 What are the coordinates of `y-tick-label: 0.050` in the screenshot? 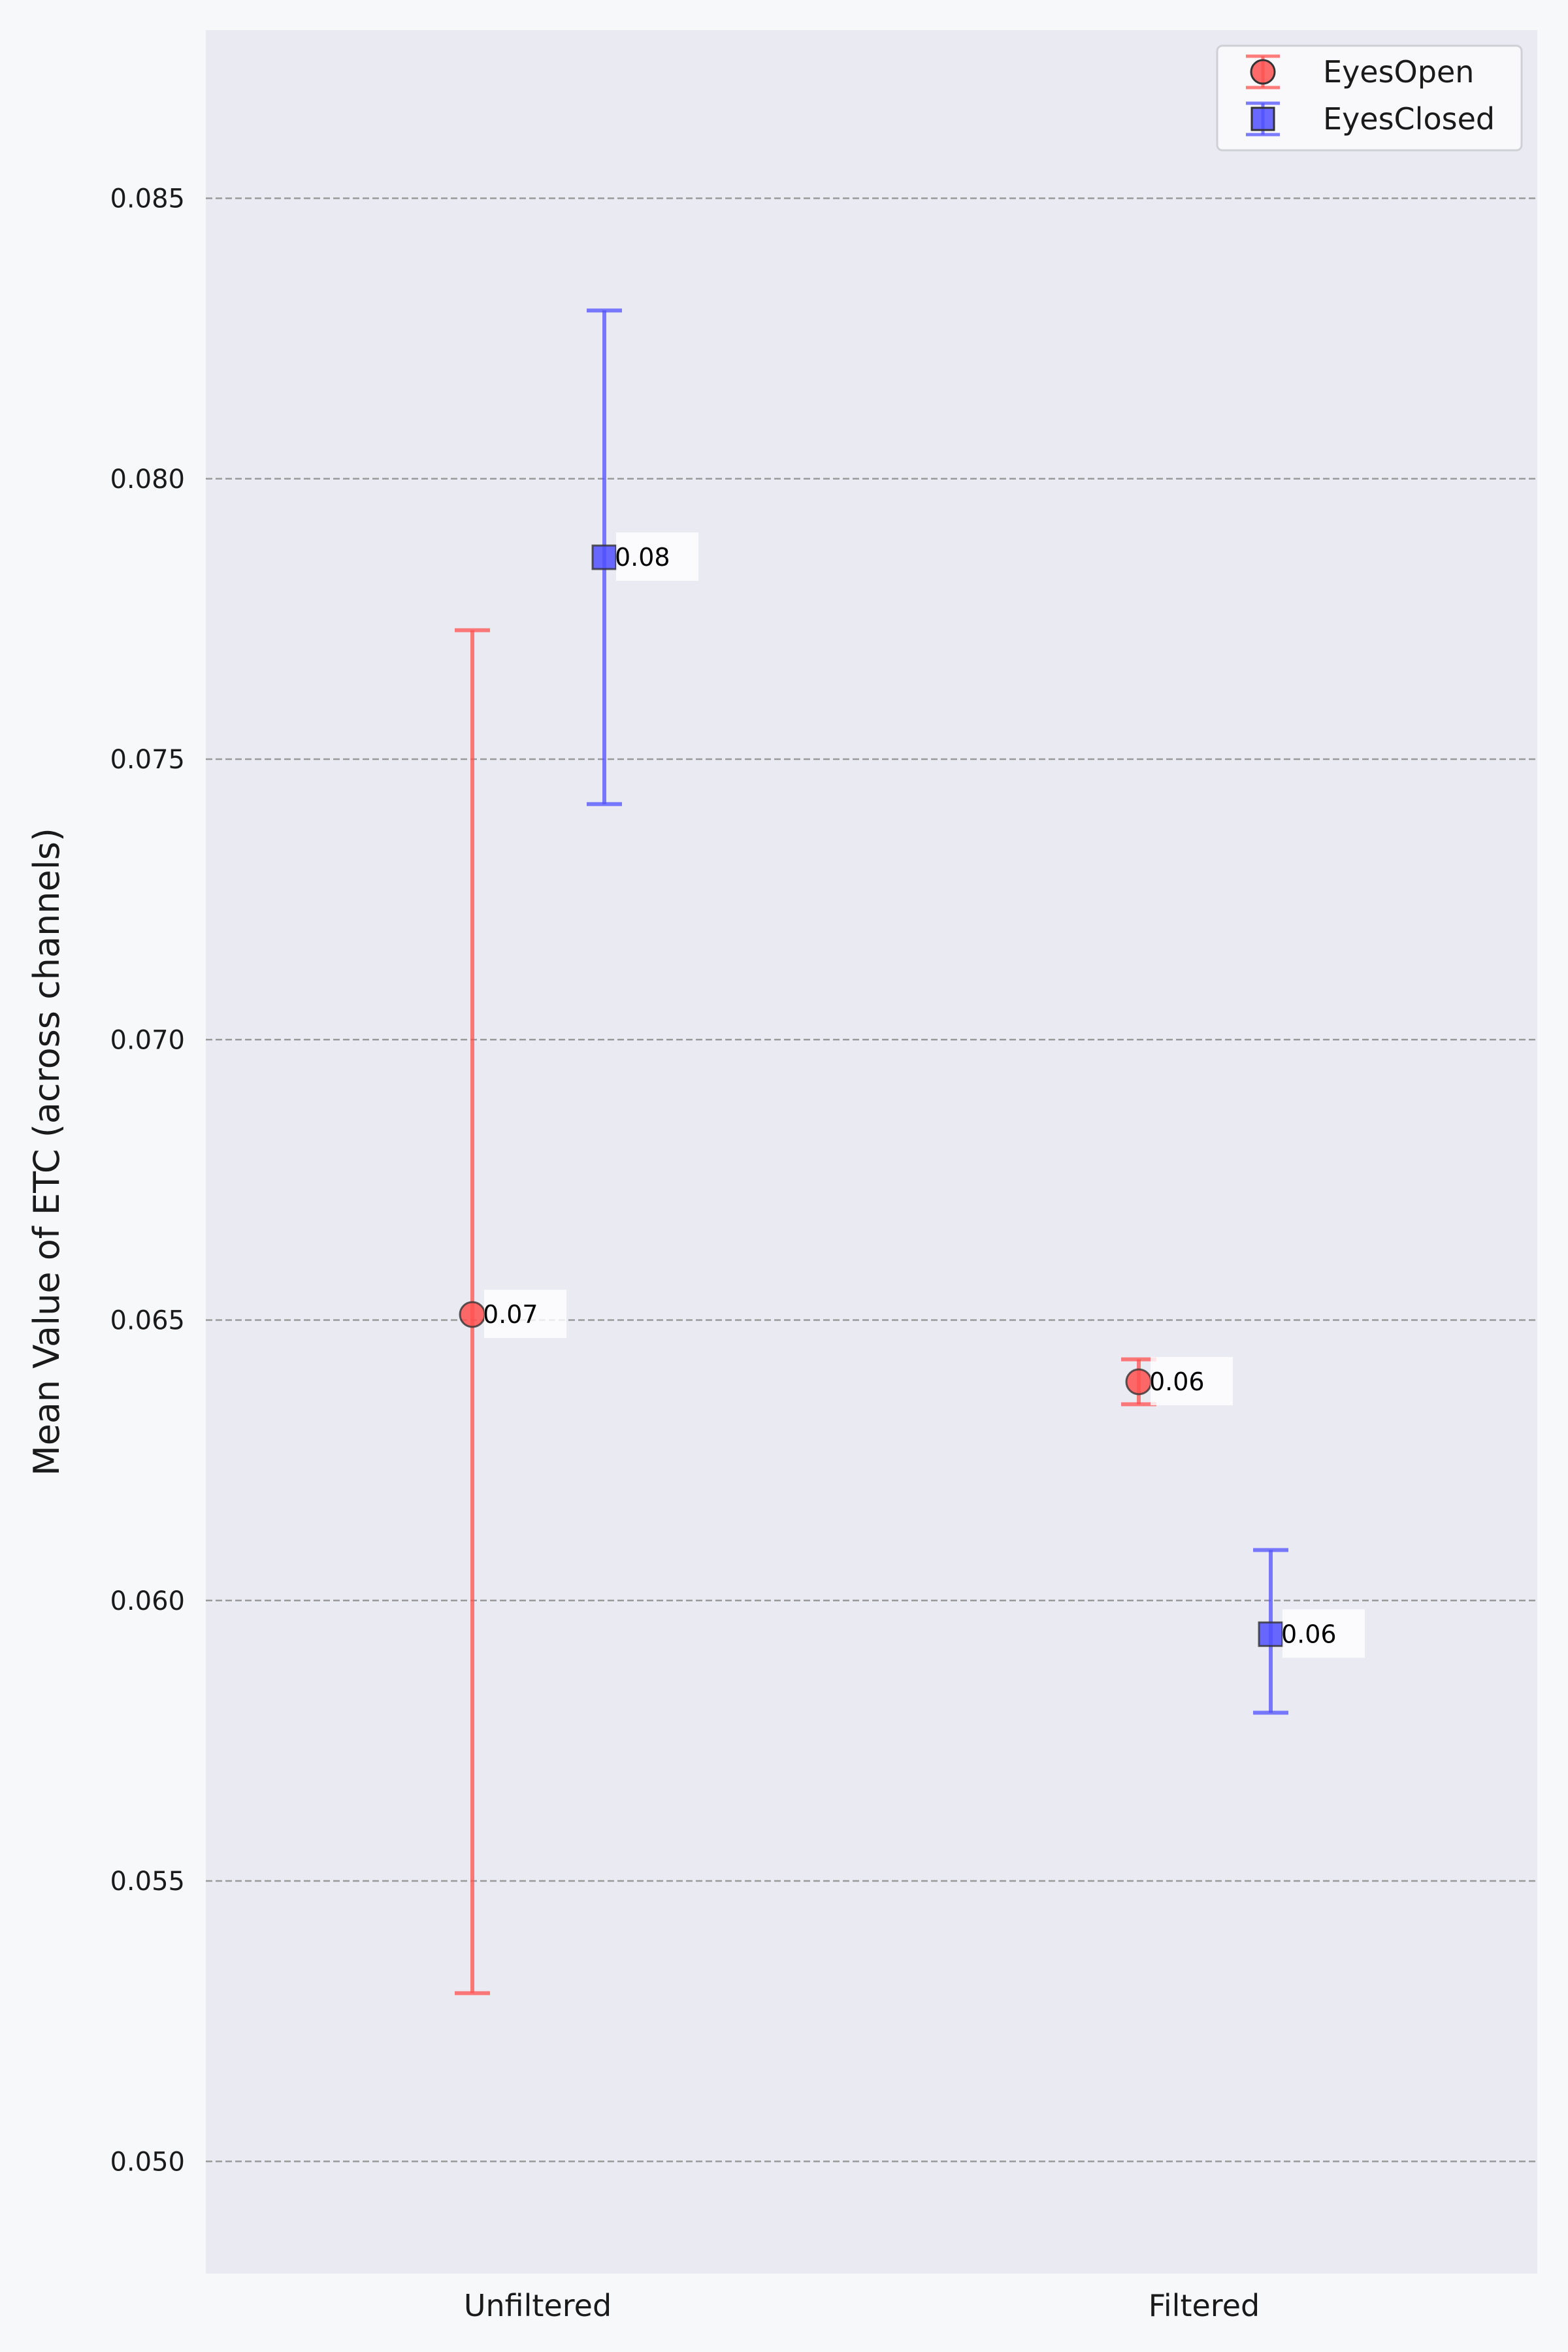 It's located at (147, 2162).